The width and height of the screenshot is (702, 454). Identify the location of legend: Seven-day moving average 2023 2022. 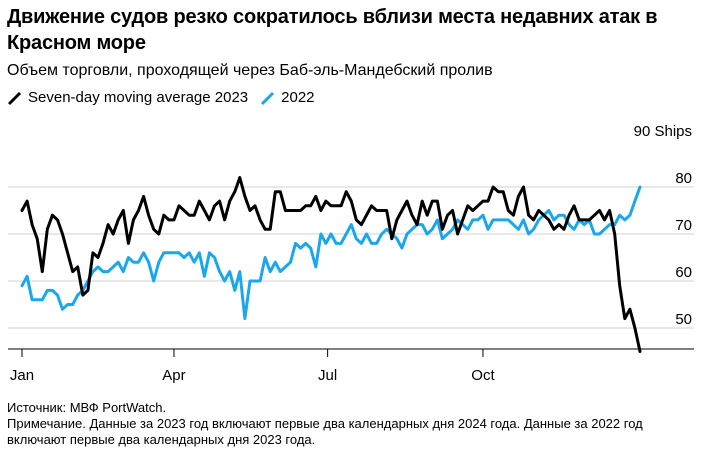
(167, 98).